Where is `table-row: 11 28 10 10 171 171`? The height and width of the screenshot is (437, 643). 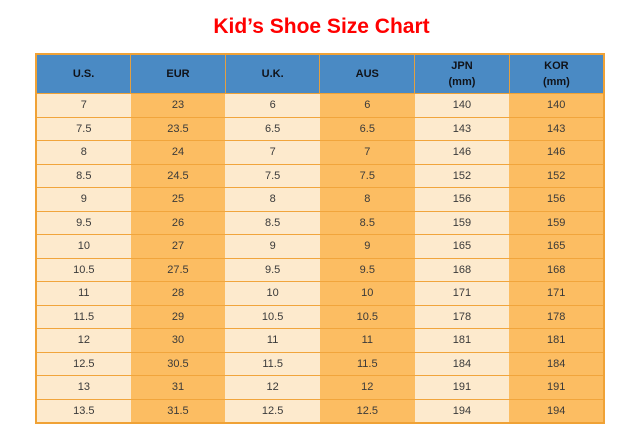
table-row: 11 28 10 10 171 171 is located at coordinates (320, 293).